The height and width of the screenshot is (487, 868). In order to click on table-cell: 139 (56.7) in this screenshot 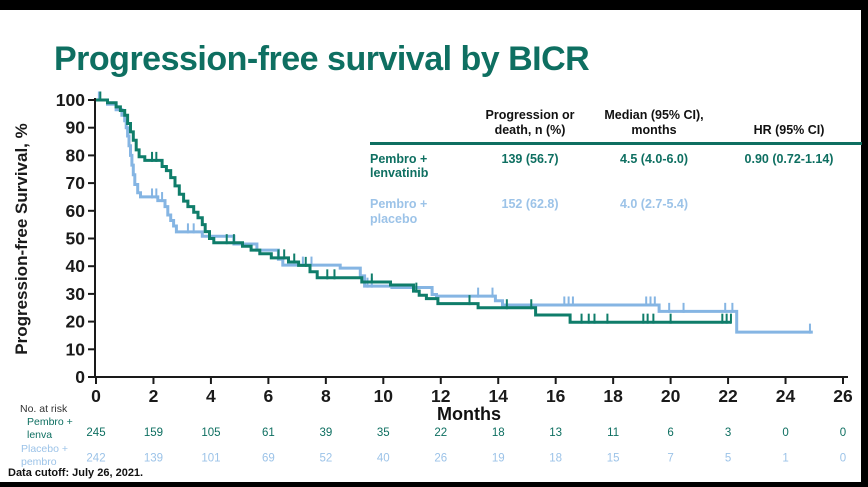, I will do `click(530, 158)`.